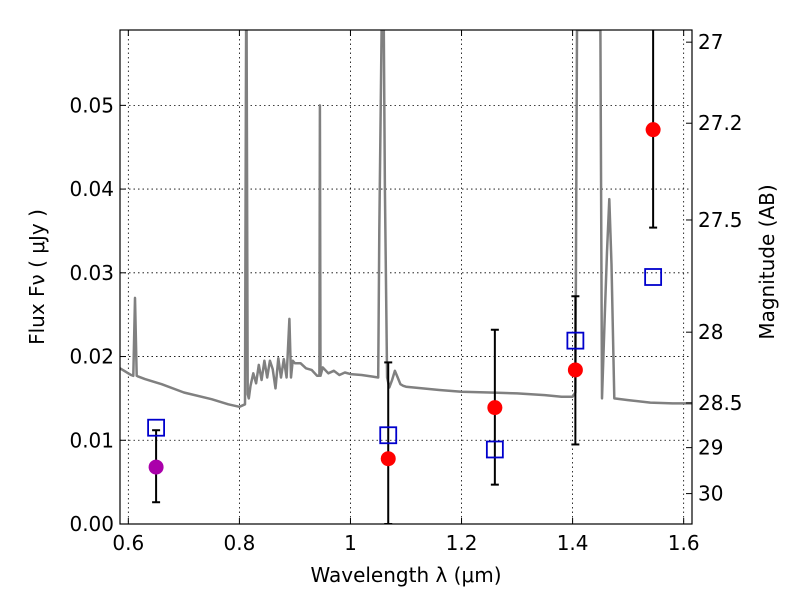  Describe the element at coordinates (767, 261) in the screenshot. I see `magnitude-axis-title: Magnitude (AB)` at that location.